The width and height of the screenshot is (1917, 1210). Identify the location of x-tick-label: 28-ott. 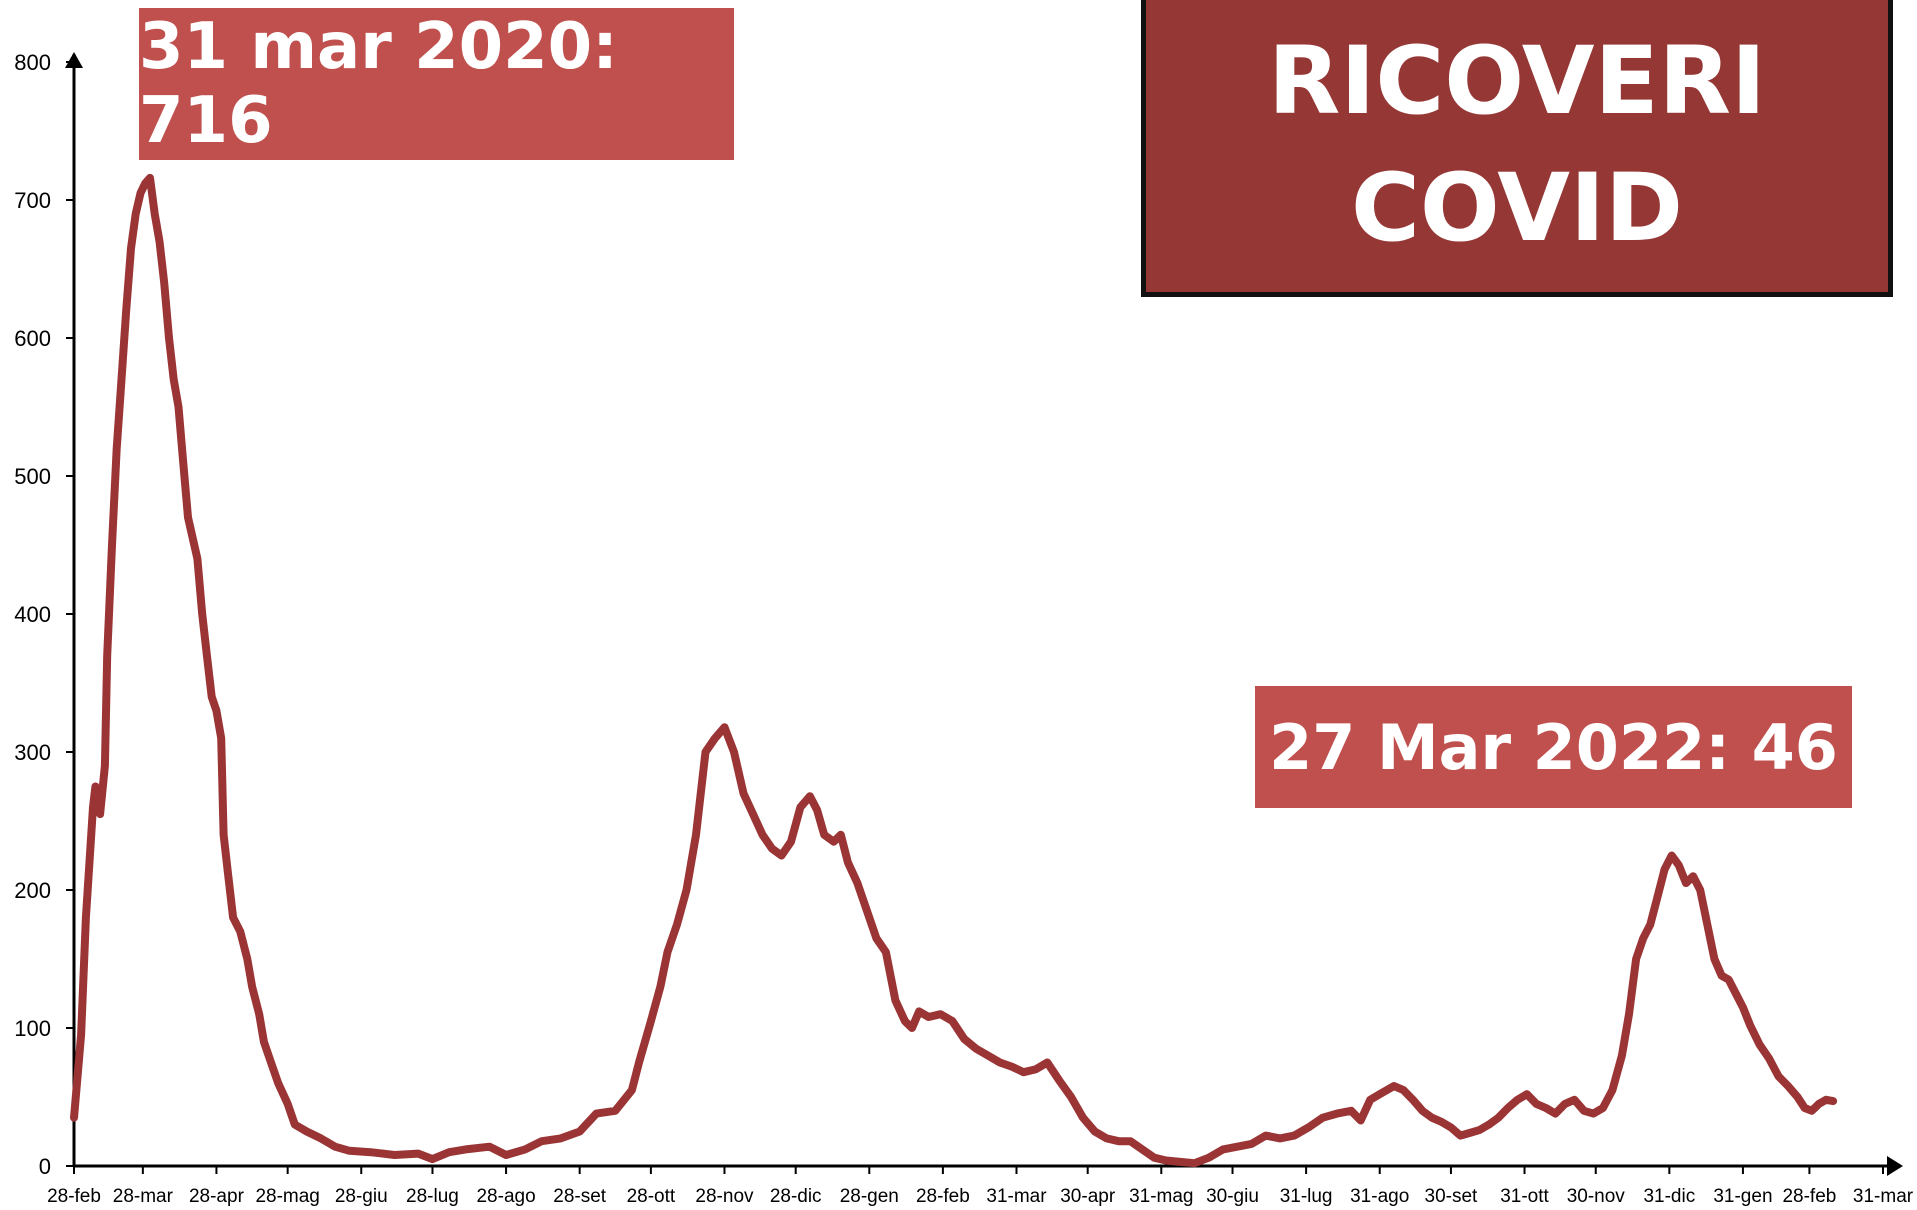
(651, 1196).